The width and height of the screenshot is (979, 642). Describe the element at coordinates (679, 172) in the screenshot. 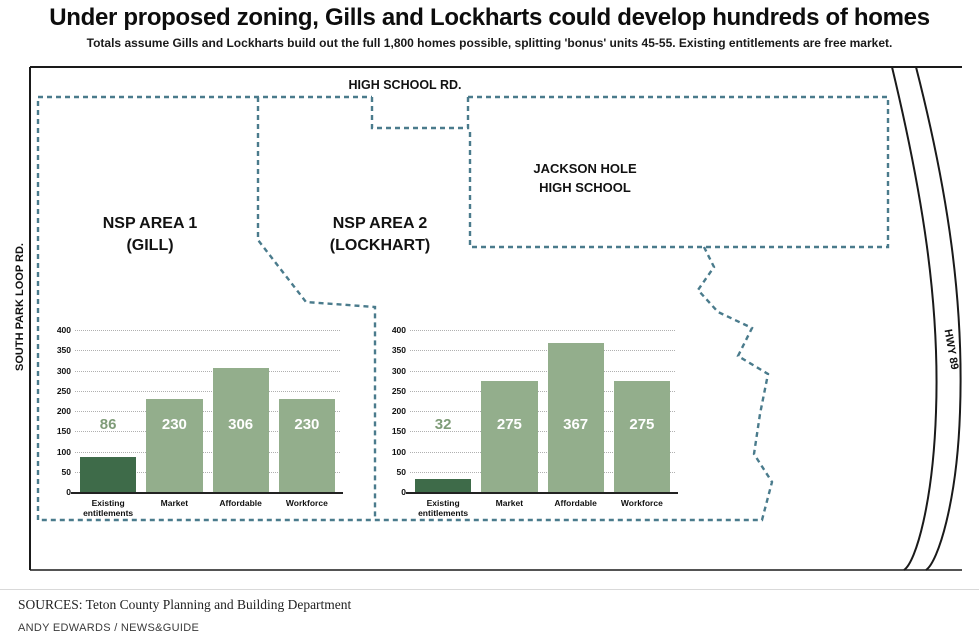

I see `boundary-school` at that location.